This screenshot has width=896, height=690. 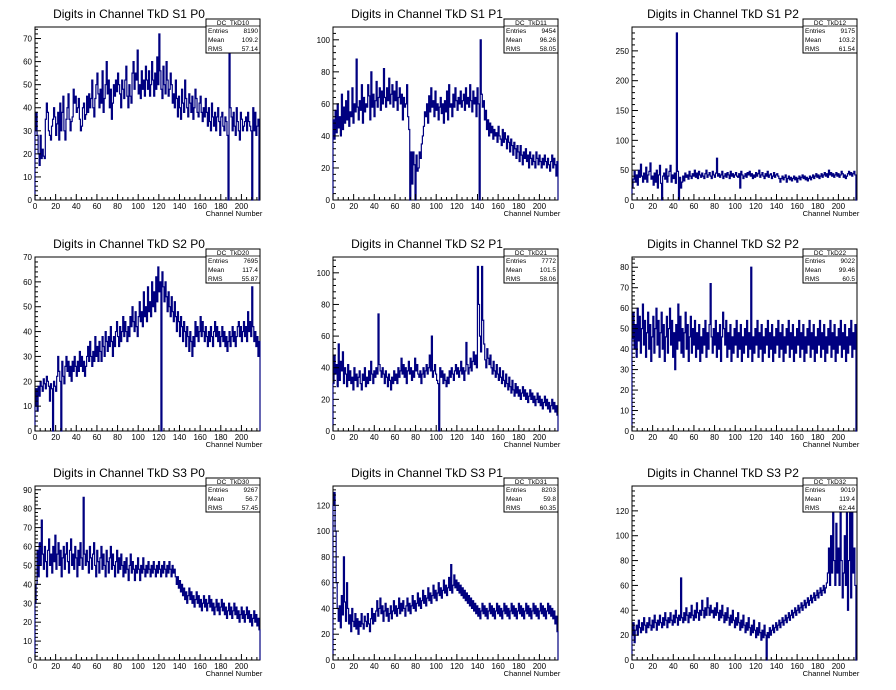 I want to click on stats-value: 9267, so click(x=251, y=490).